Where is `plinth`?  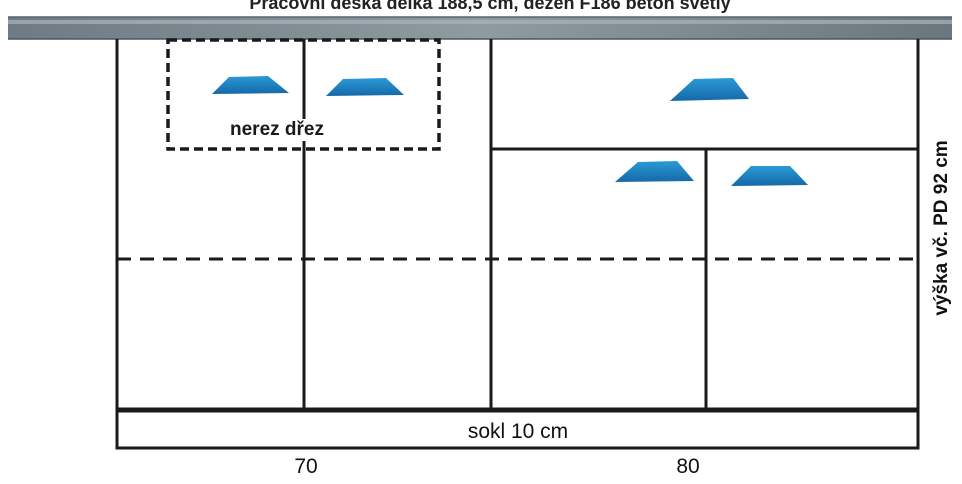
plinth is located at coordinates (517, 429).